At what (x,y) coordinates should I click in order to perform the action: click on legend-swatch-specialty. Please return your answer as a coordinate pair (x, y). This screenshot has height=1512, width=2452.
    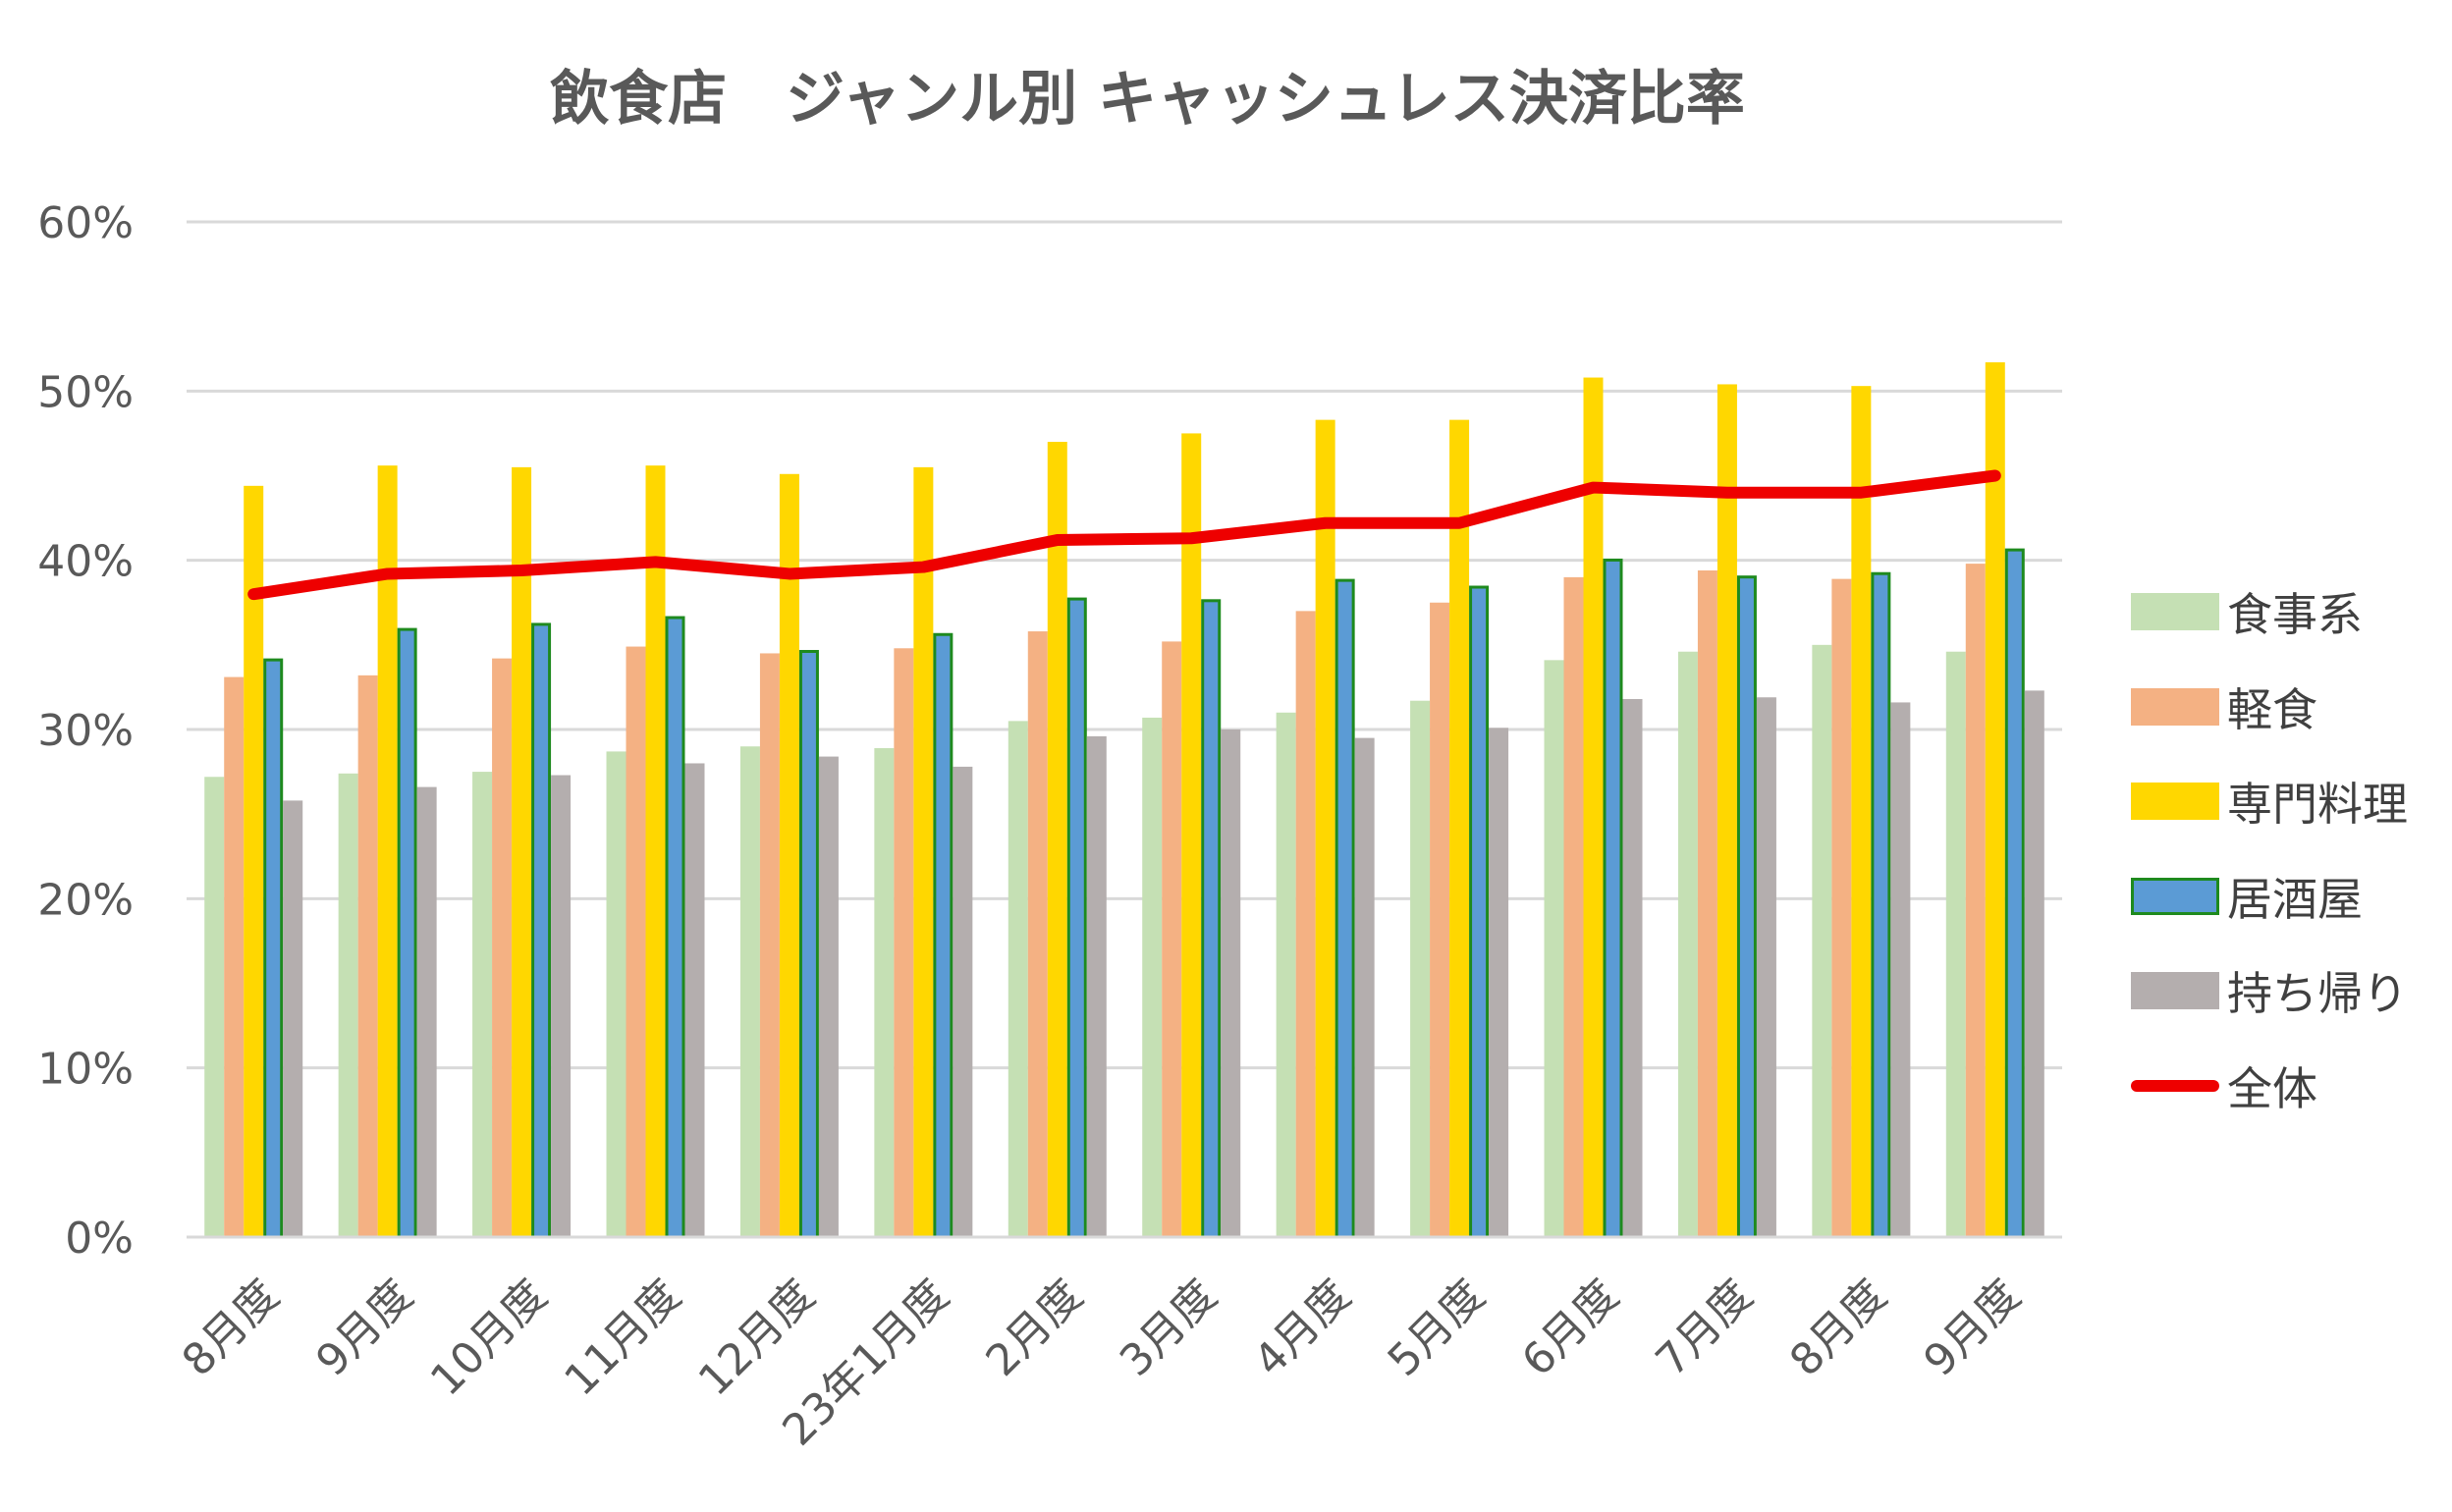
    Looking at the image, I should click on (2175, 802).